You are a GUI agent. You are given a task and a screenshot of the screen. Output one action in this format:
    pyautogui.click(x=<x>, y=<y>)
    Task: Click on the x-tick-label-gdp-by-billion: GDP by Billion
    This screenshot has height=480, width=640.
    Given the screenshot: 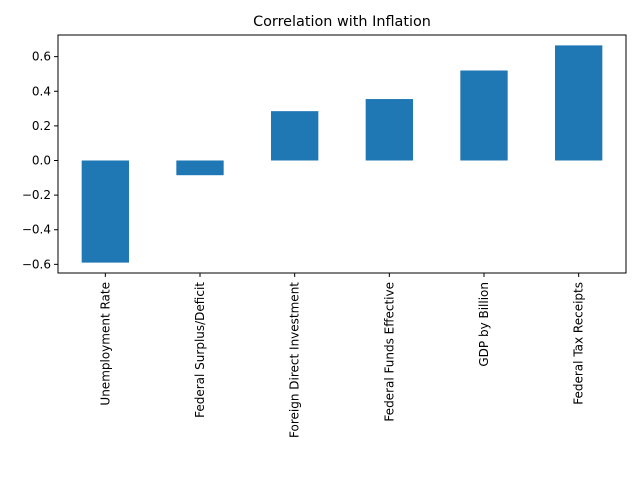 What is the action you would take?
    pyautogui.click(x=484, y=324)
    